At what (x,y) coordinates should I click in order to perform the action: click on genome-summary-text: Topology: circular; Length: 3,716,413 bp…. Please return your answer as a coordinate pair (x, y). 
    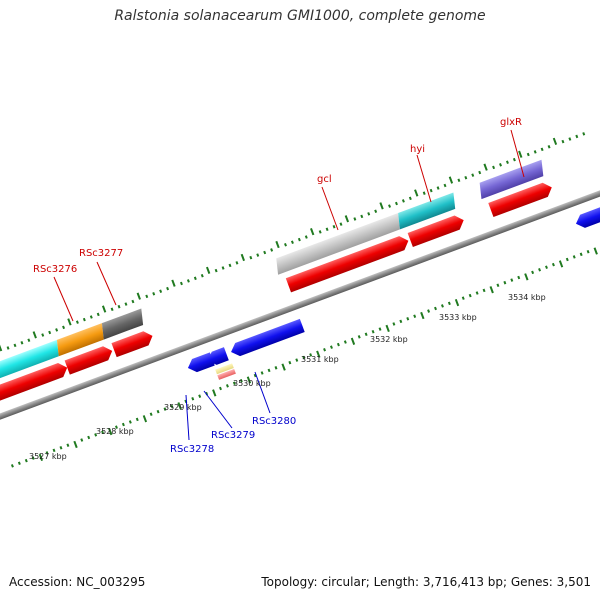
    Looking at the image, I should click on (426, 582).